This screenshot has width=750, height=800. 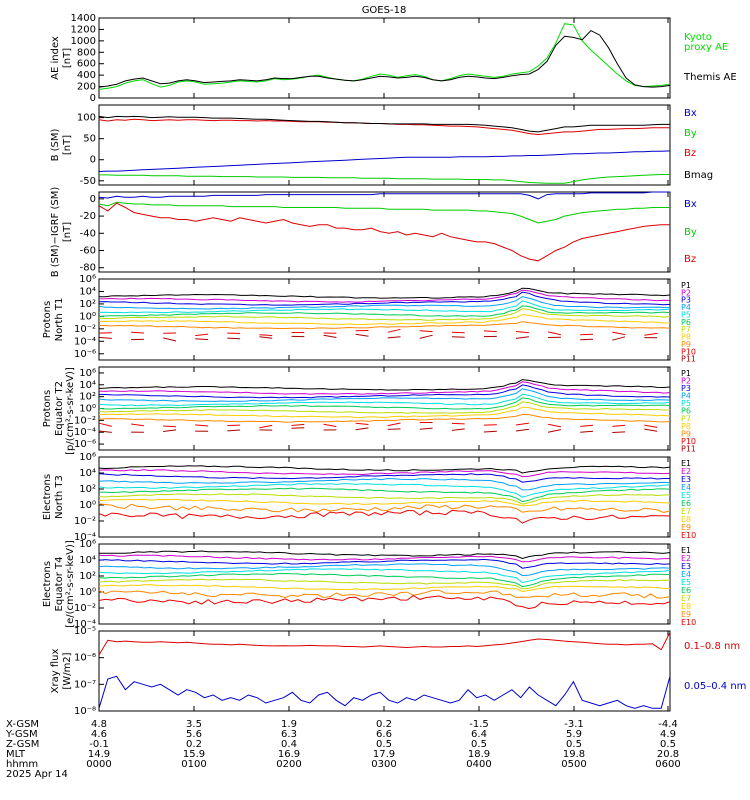 What do you see at coordinates (686, 344) in the screenshot?
I see `channel-label: P9` at bounding box center [686, 344].